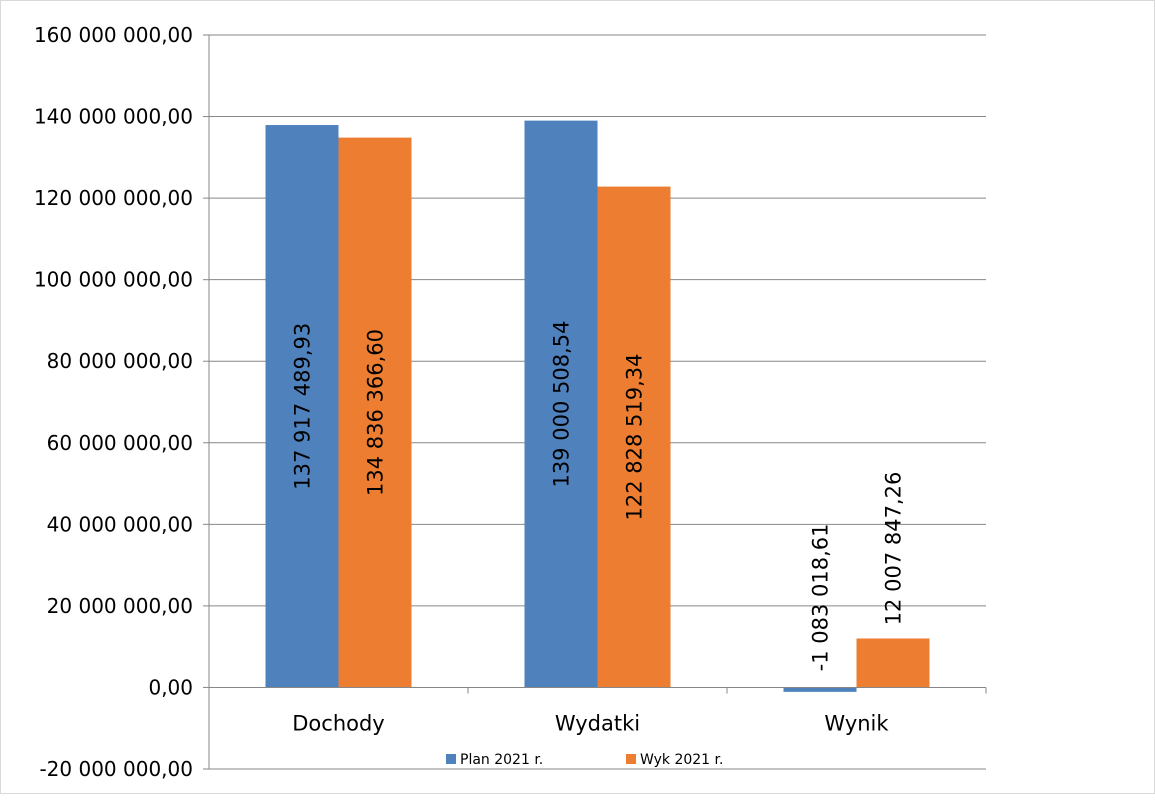 Image resolution: width=1155 pixels, height=800 pixels. What do you see at coordinates (820, 598) in the screenshot?
I see `data-label: -1 083 018,61` at bounding box center [820, 598].